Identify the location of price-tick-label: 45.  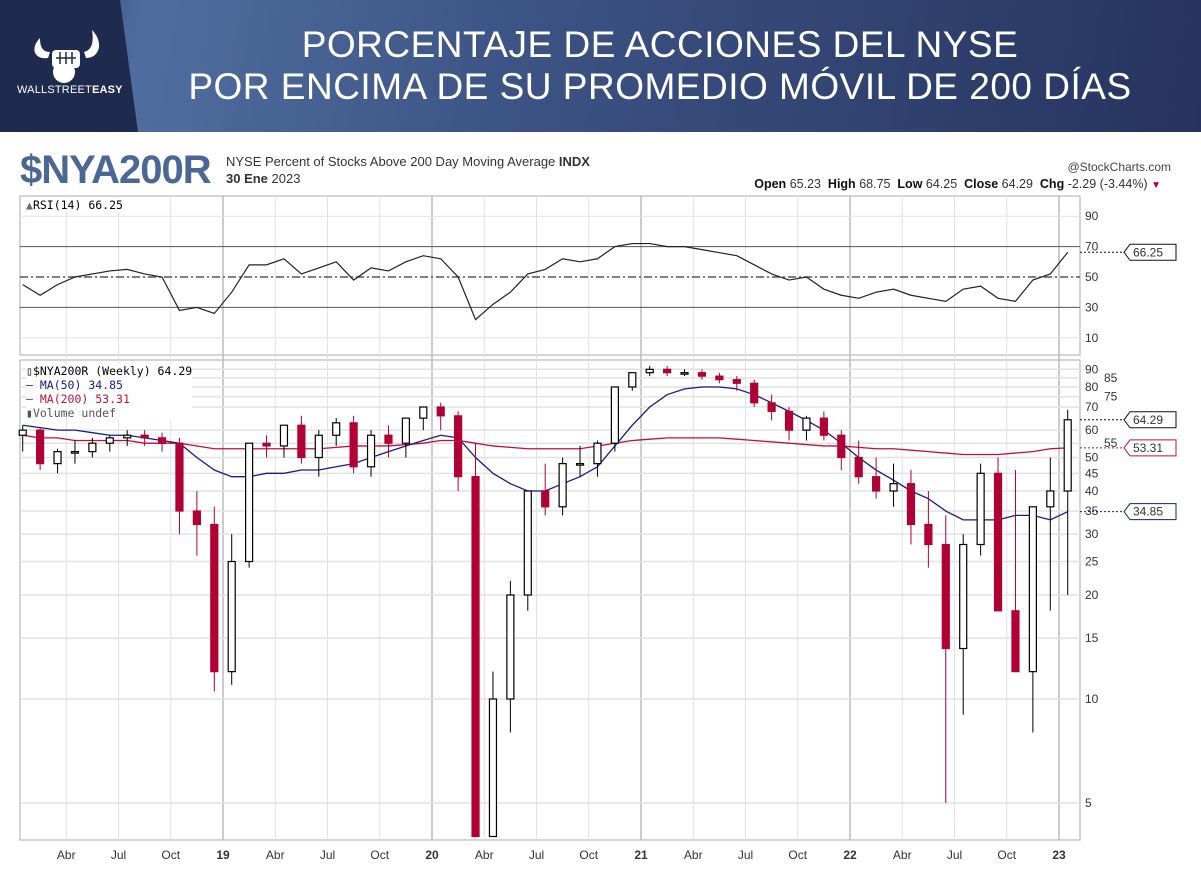
(1092, 473).